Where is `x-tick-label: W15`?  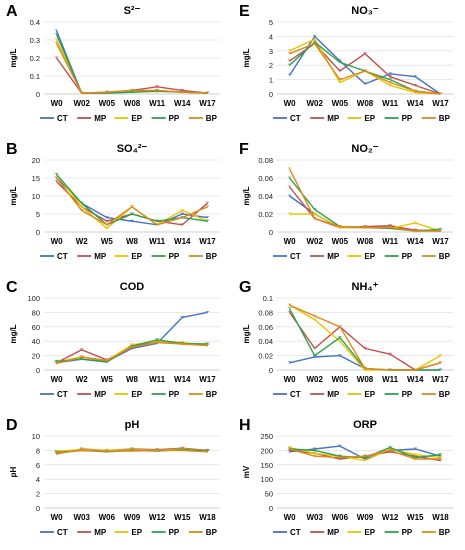
x-tick-label: W15 is located at coordinates (182, 517).